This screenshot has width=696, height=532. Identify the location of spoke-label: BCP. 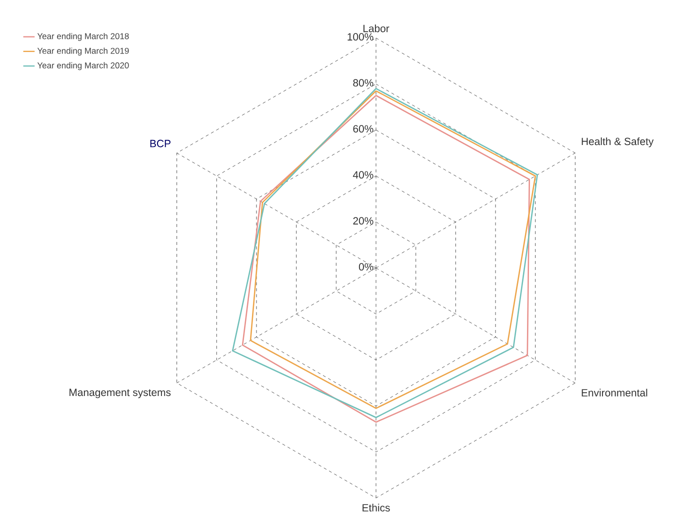
(160, 144).